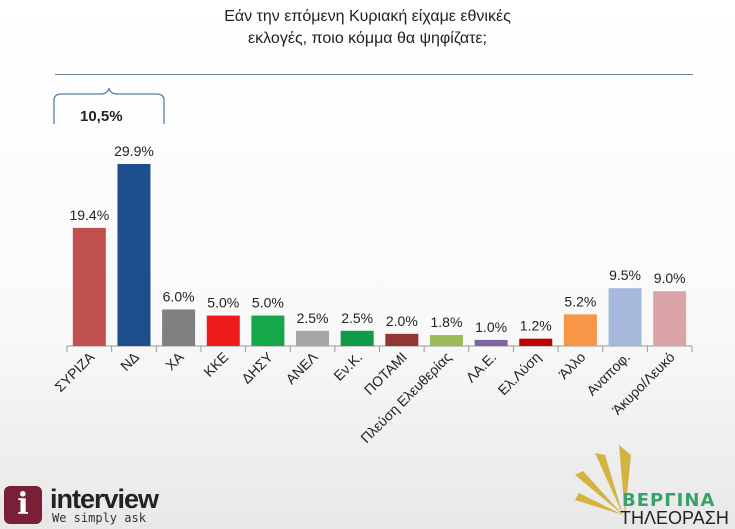  I want to click on data-label-7: 2.0%, so click(402, 321).